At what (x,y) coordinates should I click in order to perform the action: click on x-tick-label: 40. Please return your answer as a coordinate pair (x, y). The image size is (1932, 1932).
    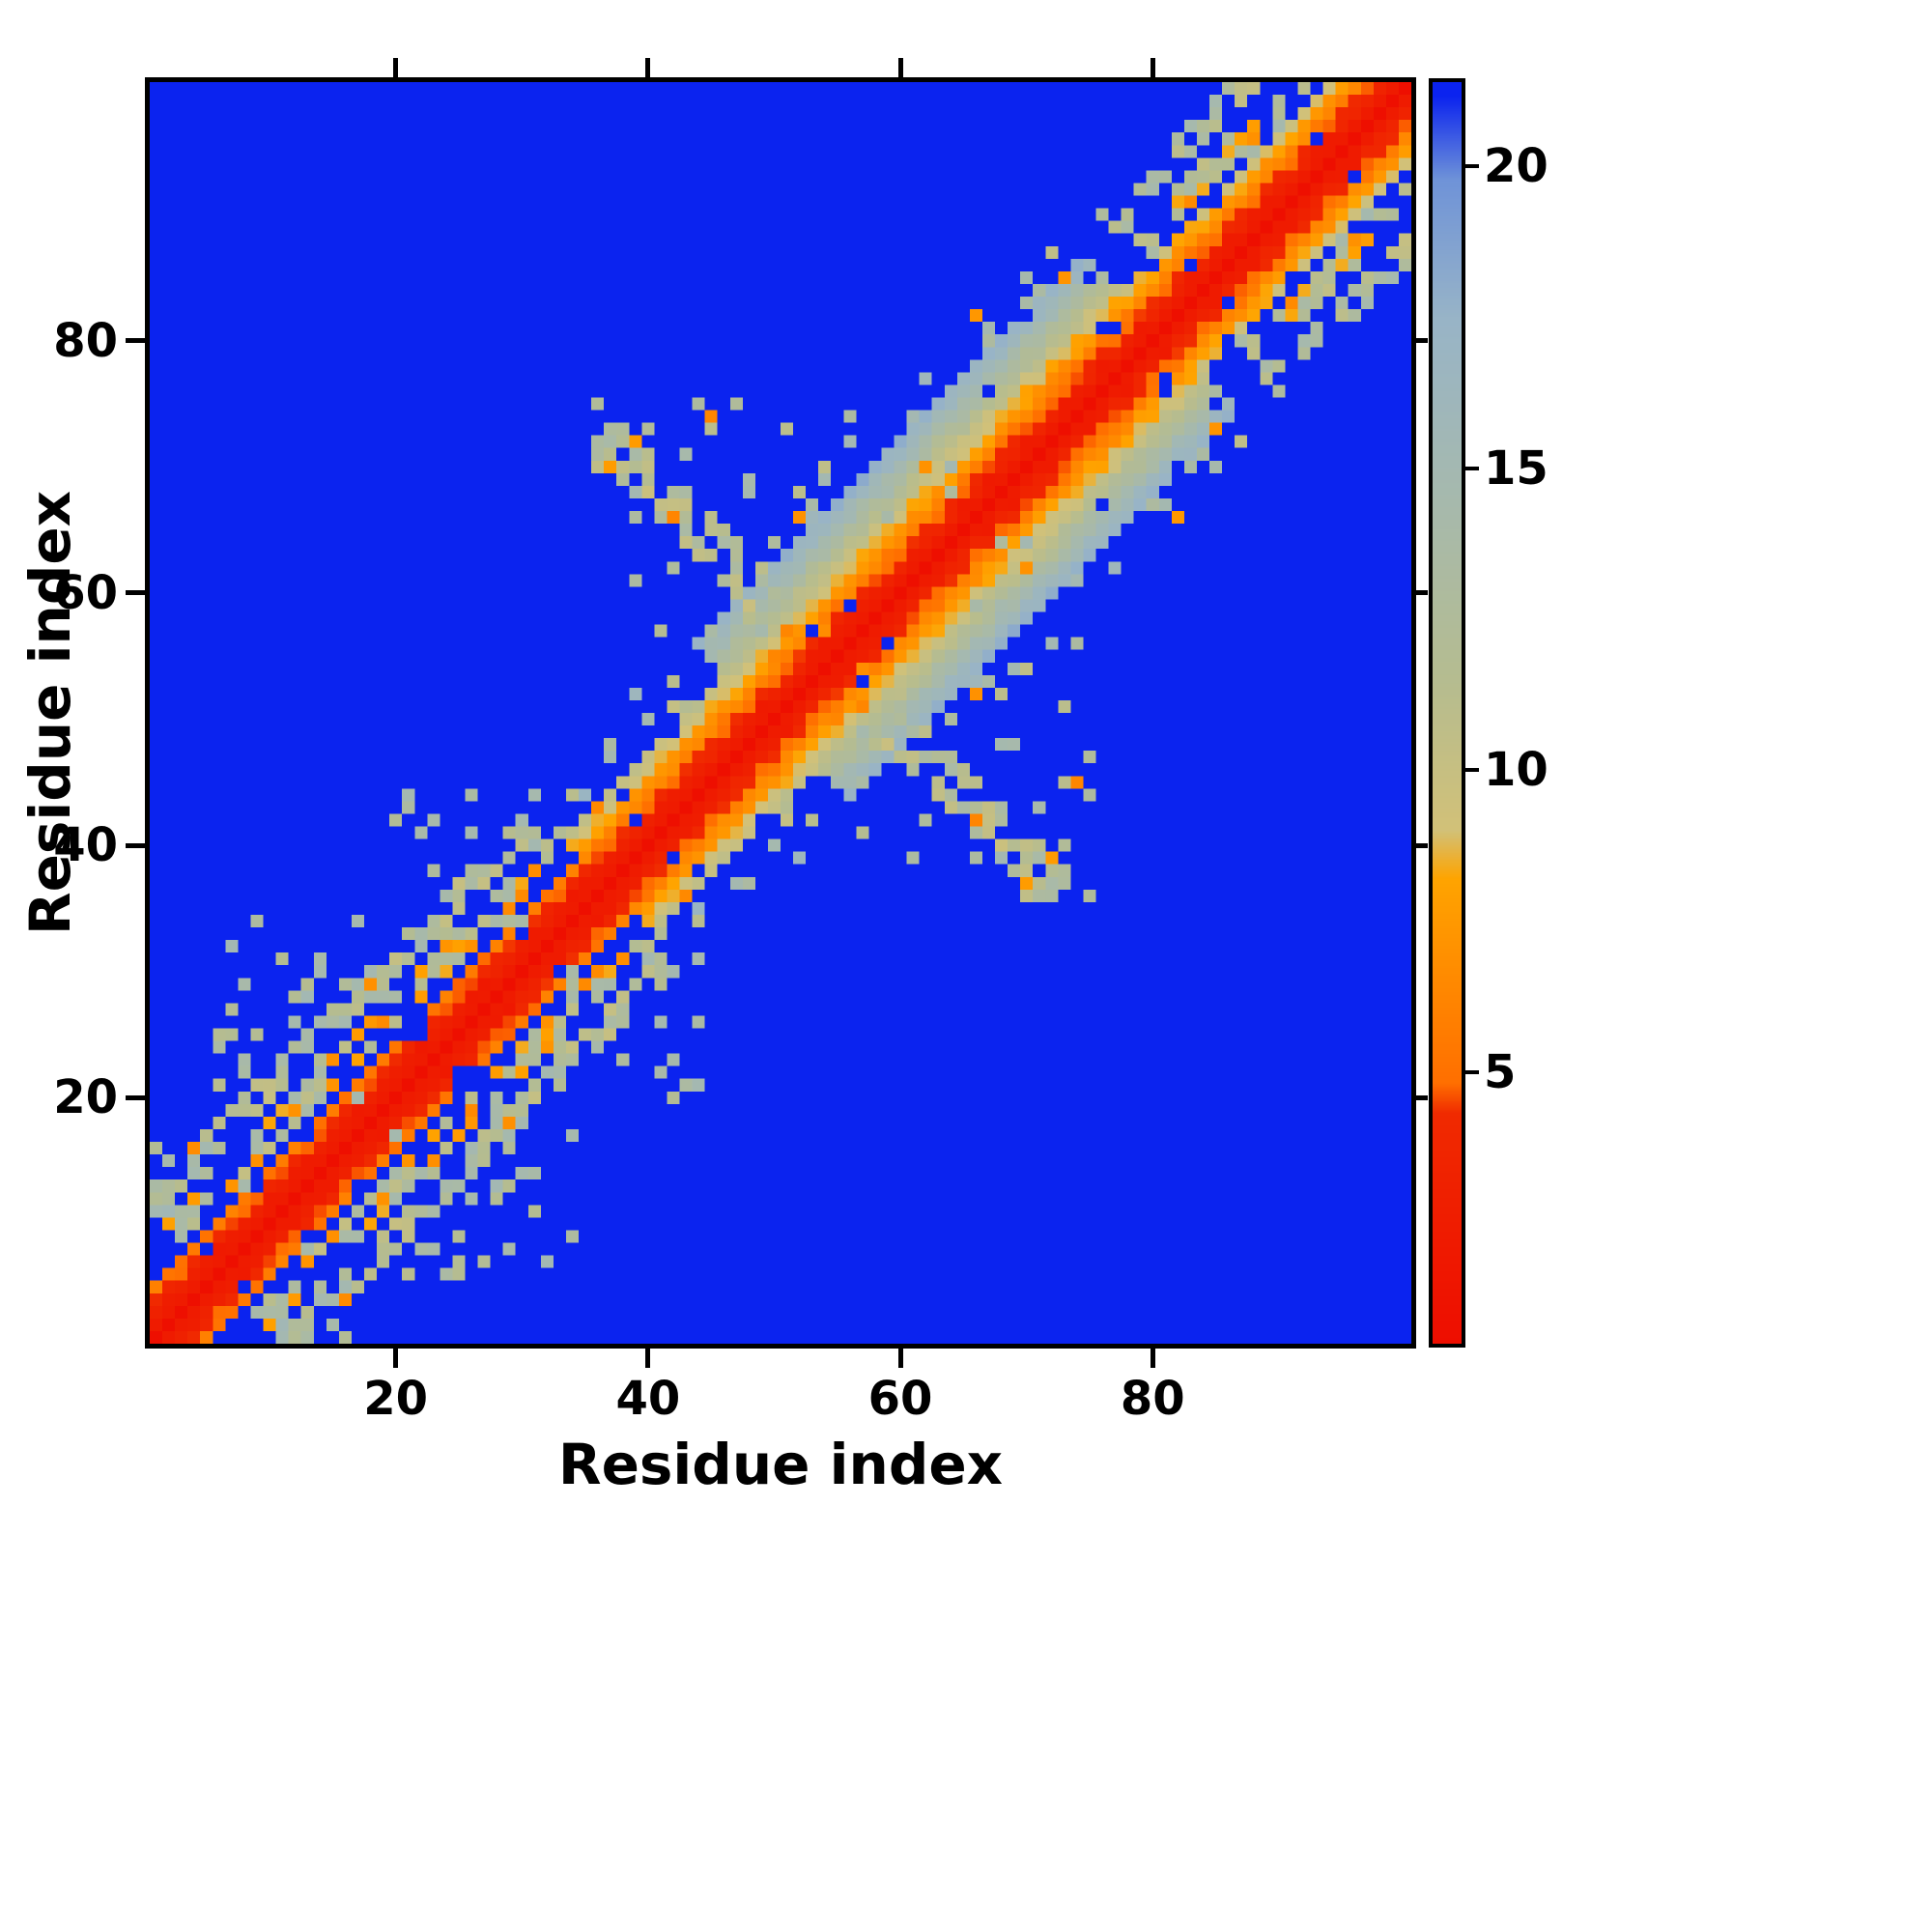
    Looking at the image, I should click on (648, 1399).